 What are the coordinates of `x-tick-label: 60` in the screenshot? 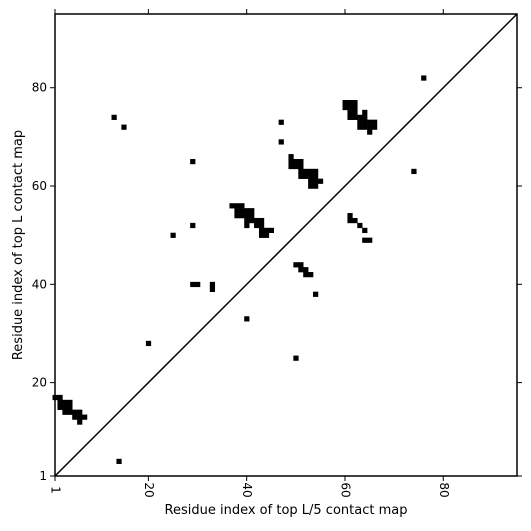 It's located at (345, 489).